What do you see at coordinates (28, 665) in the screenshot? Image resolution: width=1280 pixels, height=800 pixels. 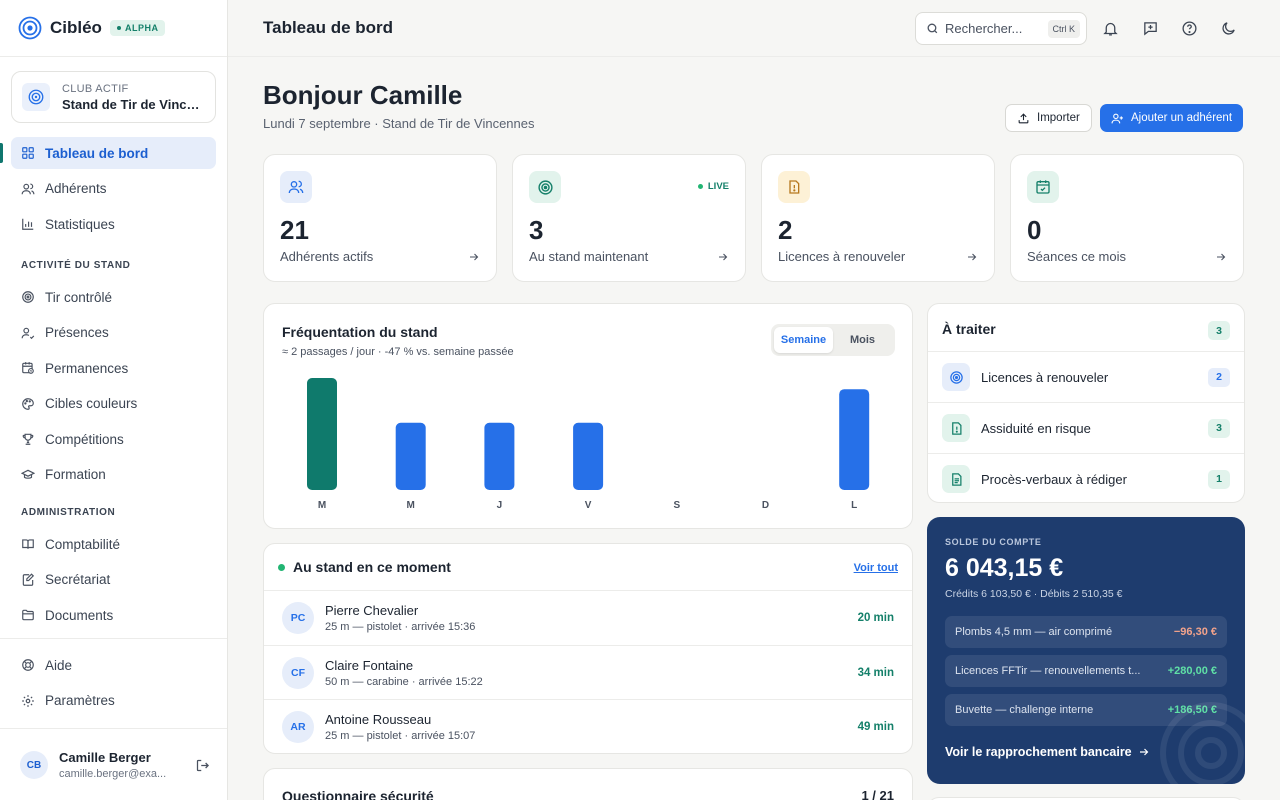 I see `help-circle-icon` at bounding box center [28, 665].